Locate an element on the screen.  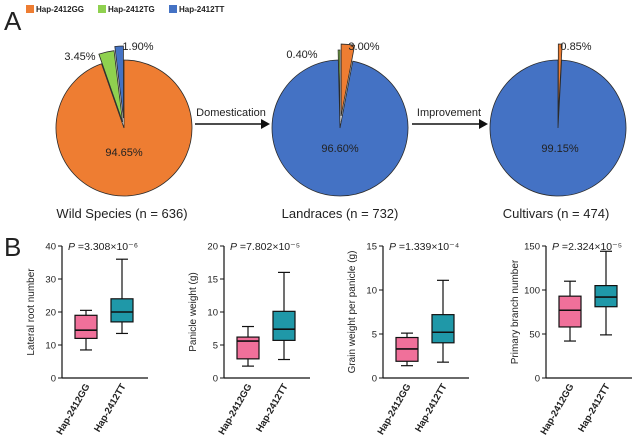
pie-label-hap-2412tg: 3.45% is located at coordinates (79, 57).